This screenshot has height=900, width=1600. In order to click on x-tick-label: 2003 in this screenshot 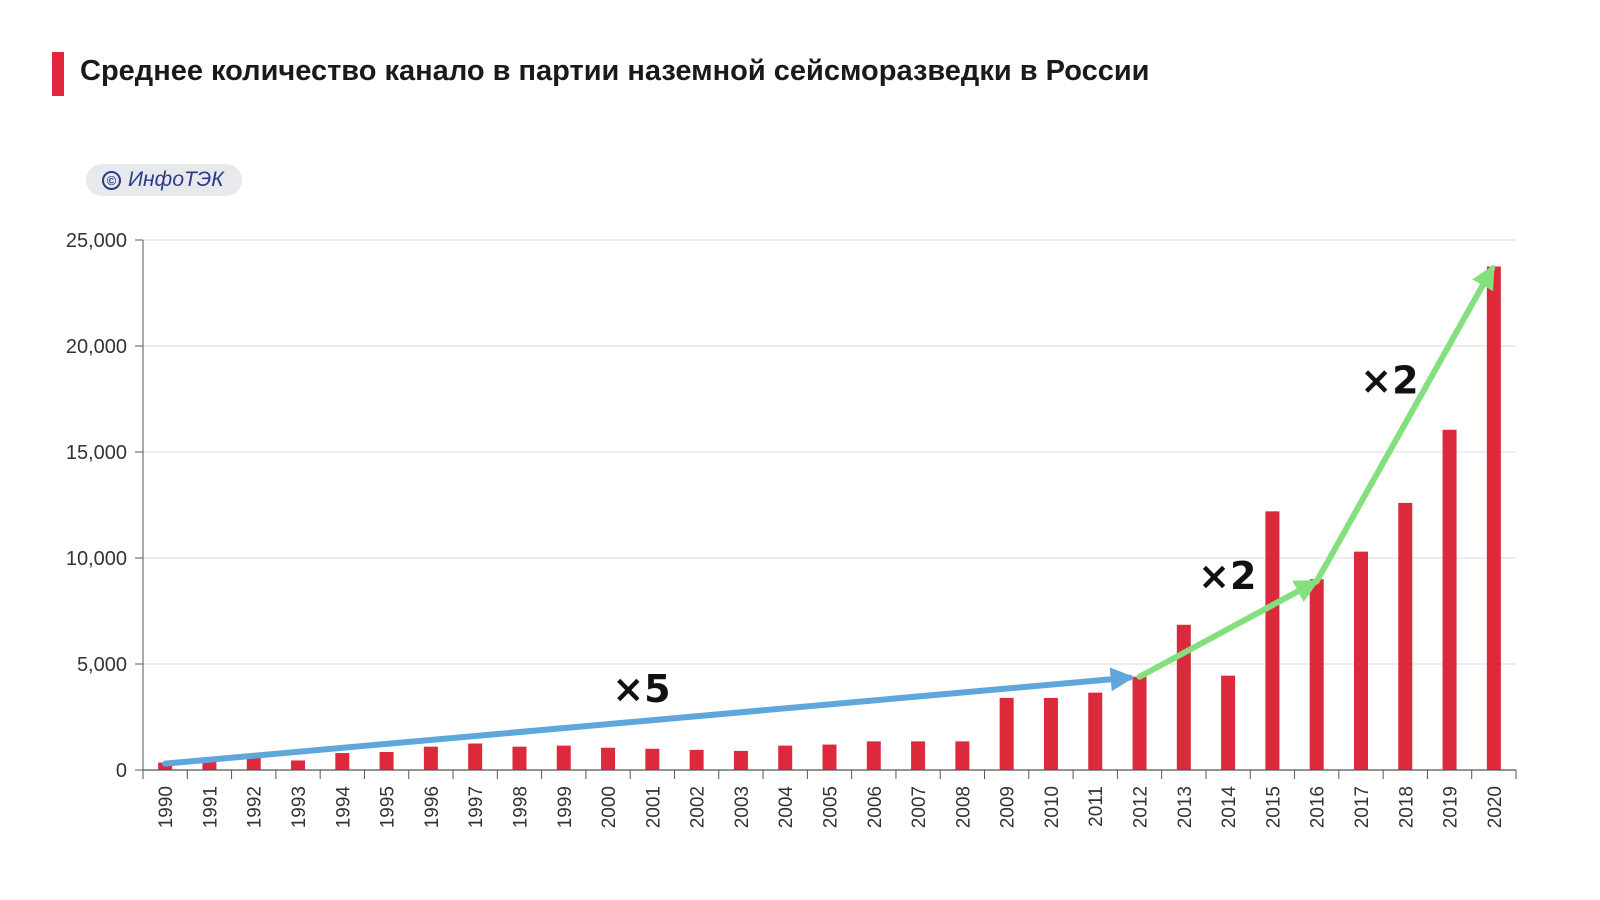, I will do `click(742, 807)`.